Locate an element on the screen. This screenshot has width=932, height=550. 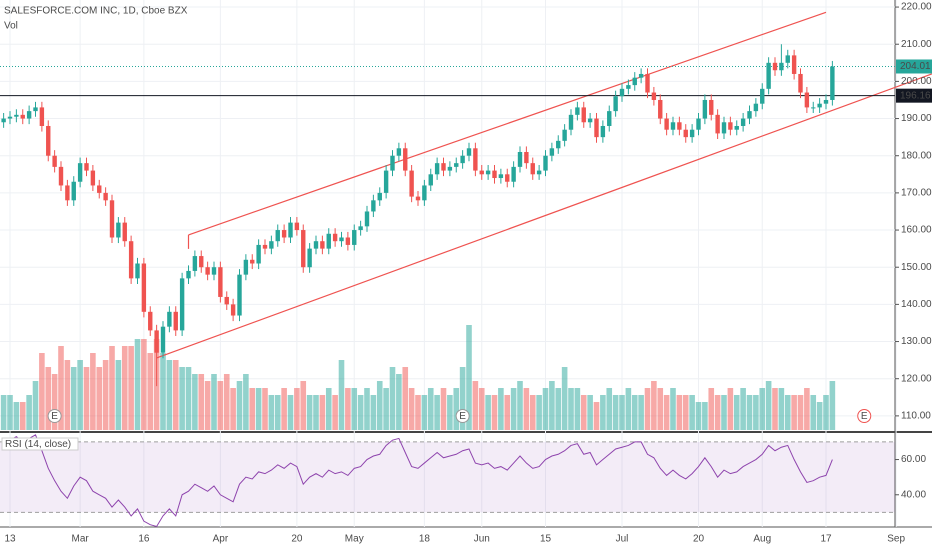
y-tick-label: 160.00 is located at coordinates (916, 230).